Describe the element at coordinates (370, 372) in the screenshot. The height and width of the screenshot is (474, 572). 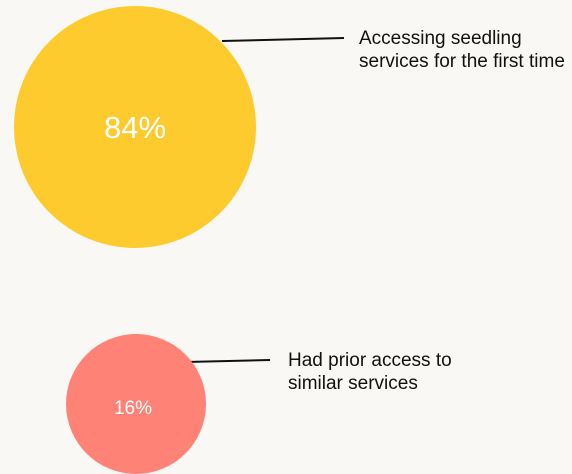
I see `label-prior-access: Had prior access to similar services` at that location.